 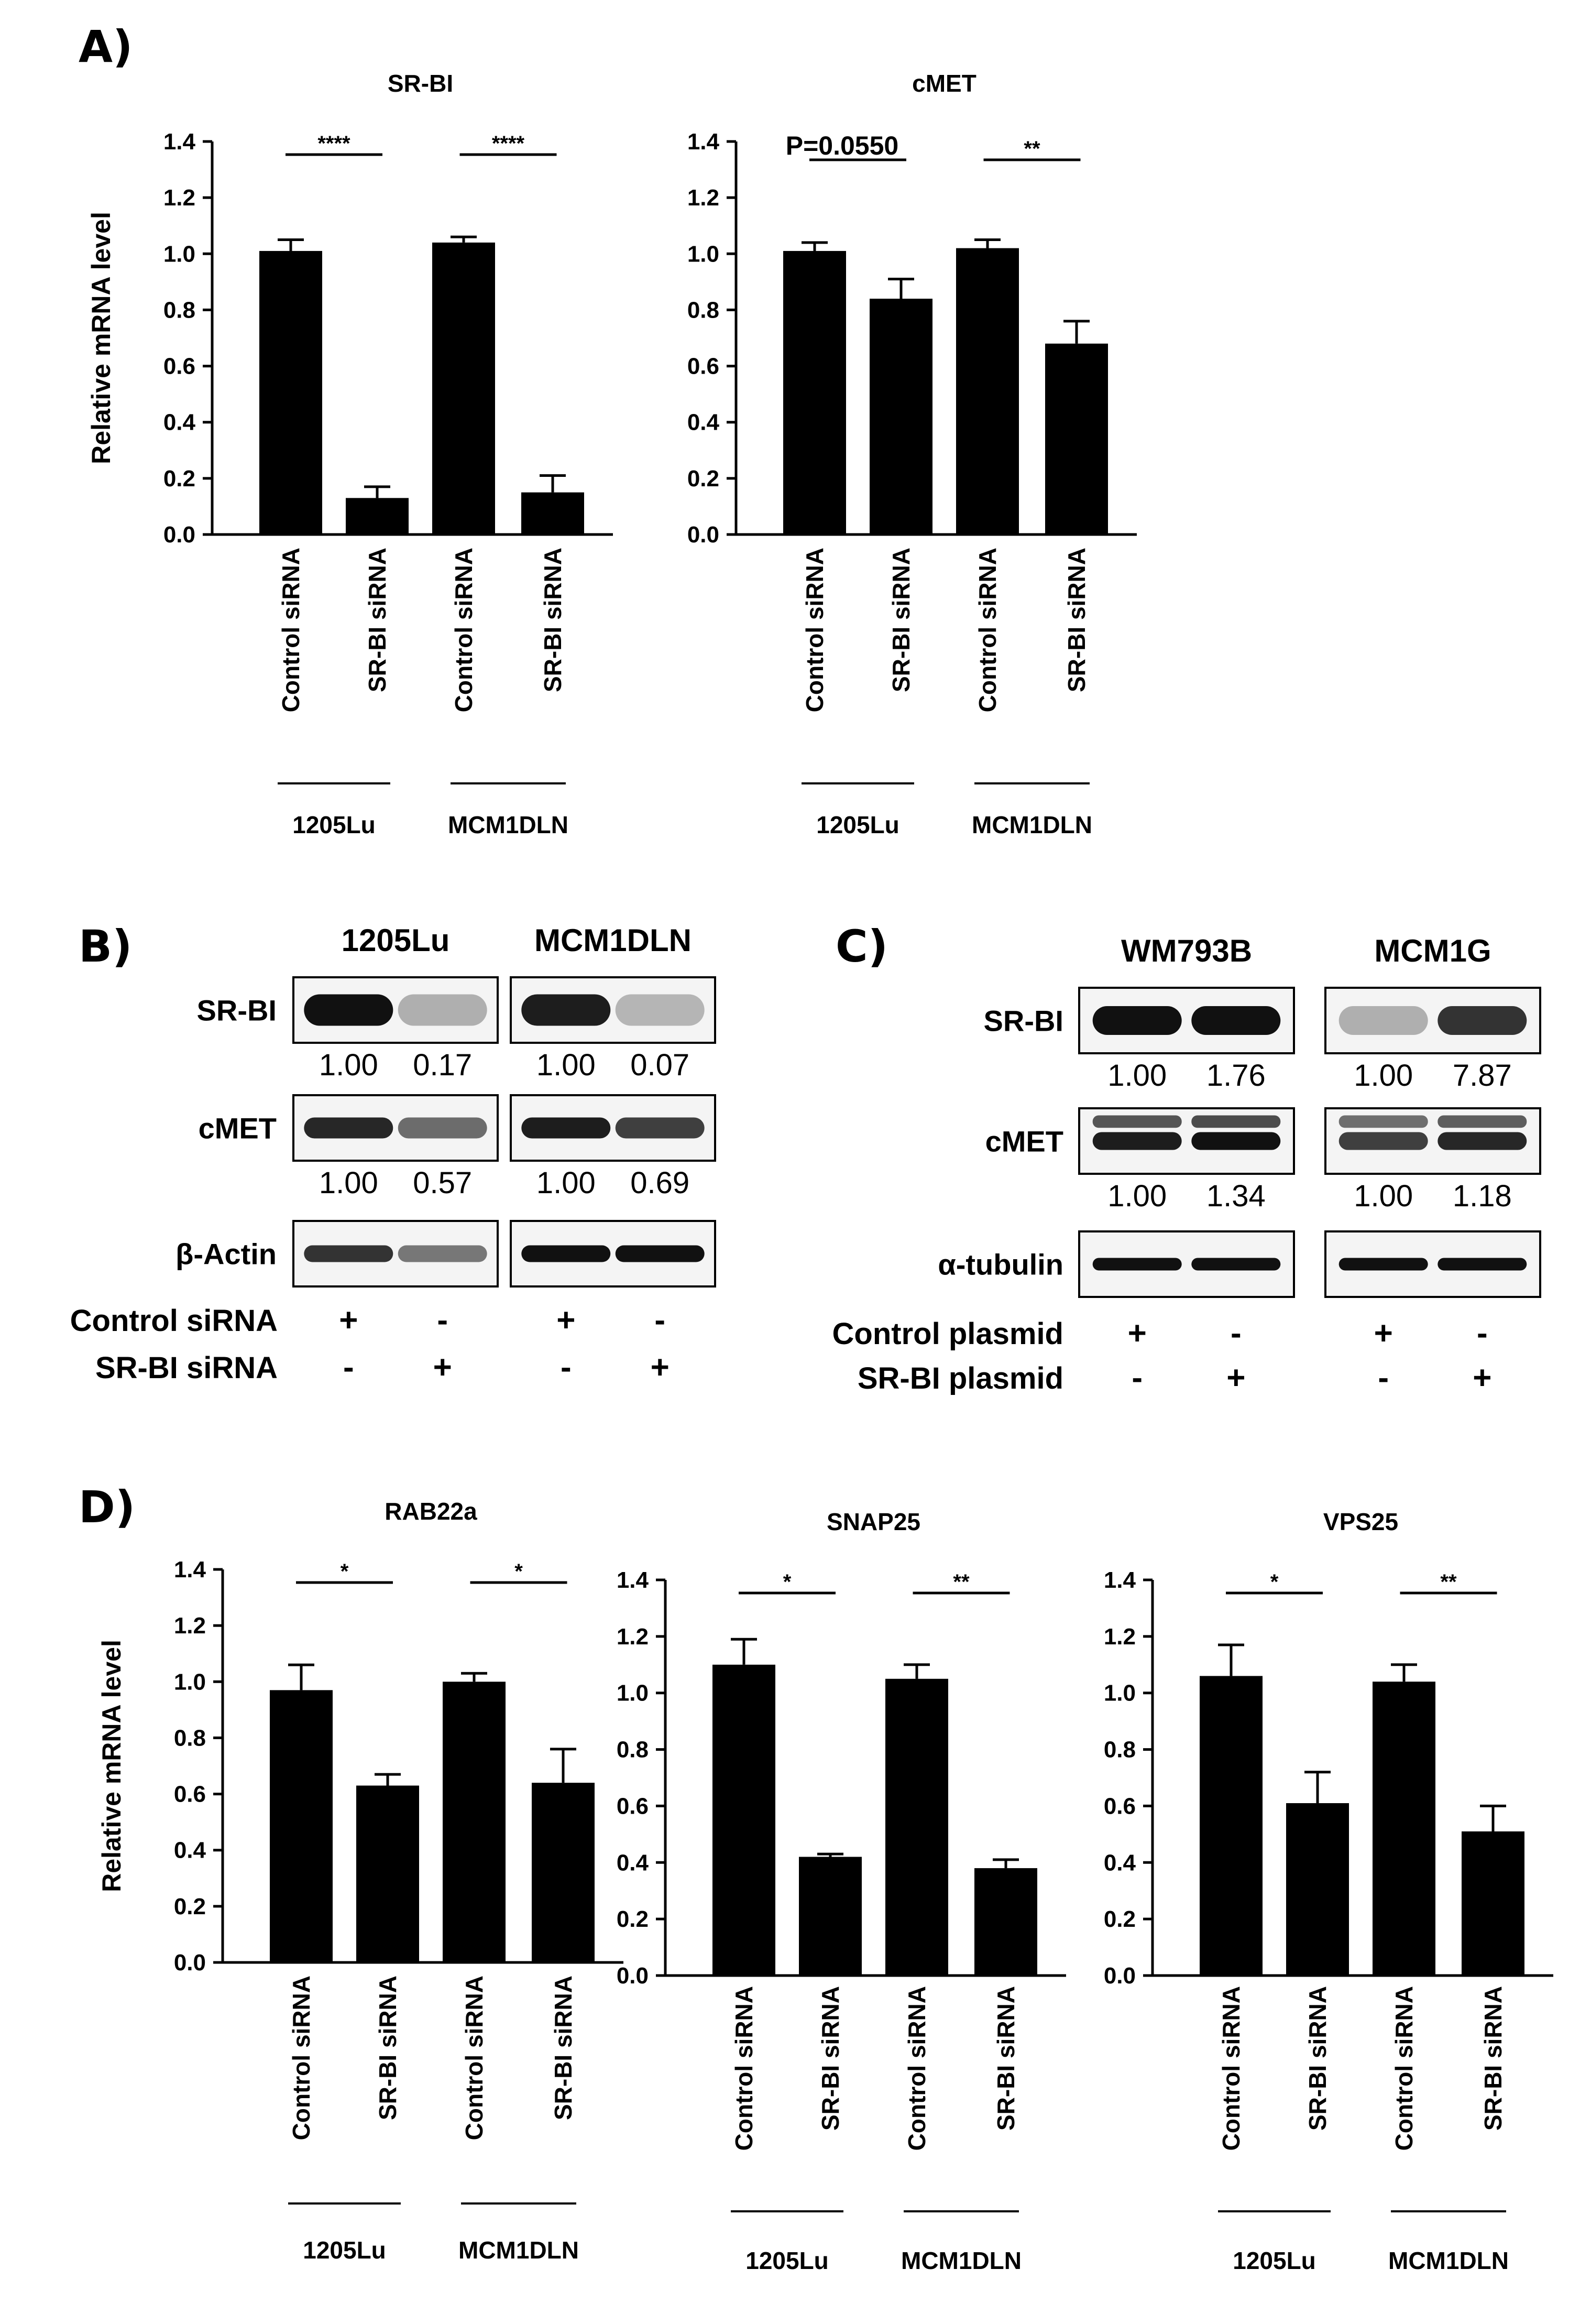 What do you see at coordinates (633, 1637) in the screenshot?
I see `y-tick-label: 1.2` at bounding box center [633, 1637].